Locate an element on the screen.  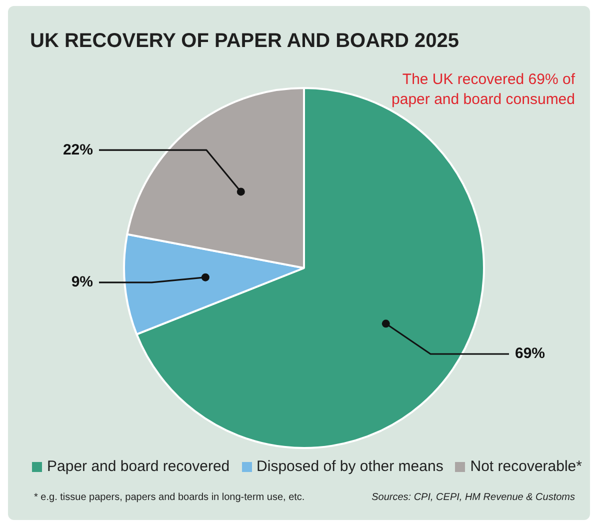
chart-title: UK RECOVERY OF PAPER AND BOARD 2025 is located at coordinates (244, 41).